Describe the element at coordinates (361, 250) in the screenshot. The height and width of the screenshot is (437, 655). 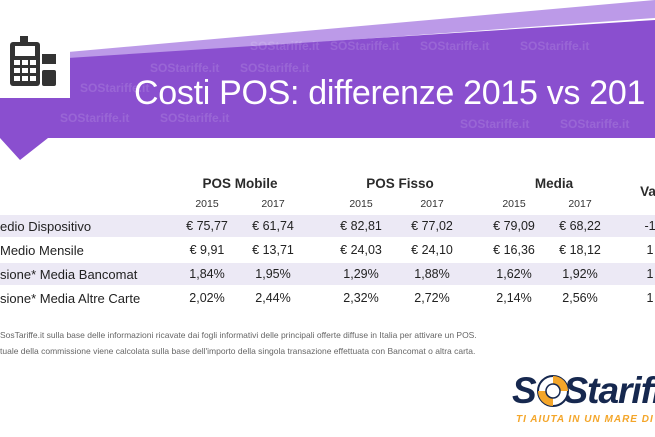
I see `table-cell: € 24,03` at that location.